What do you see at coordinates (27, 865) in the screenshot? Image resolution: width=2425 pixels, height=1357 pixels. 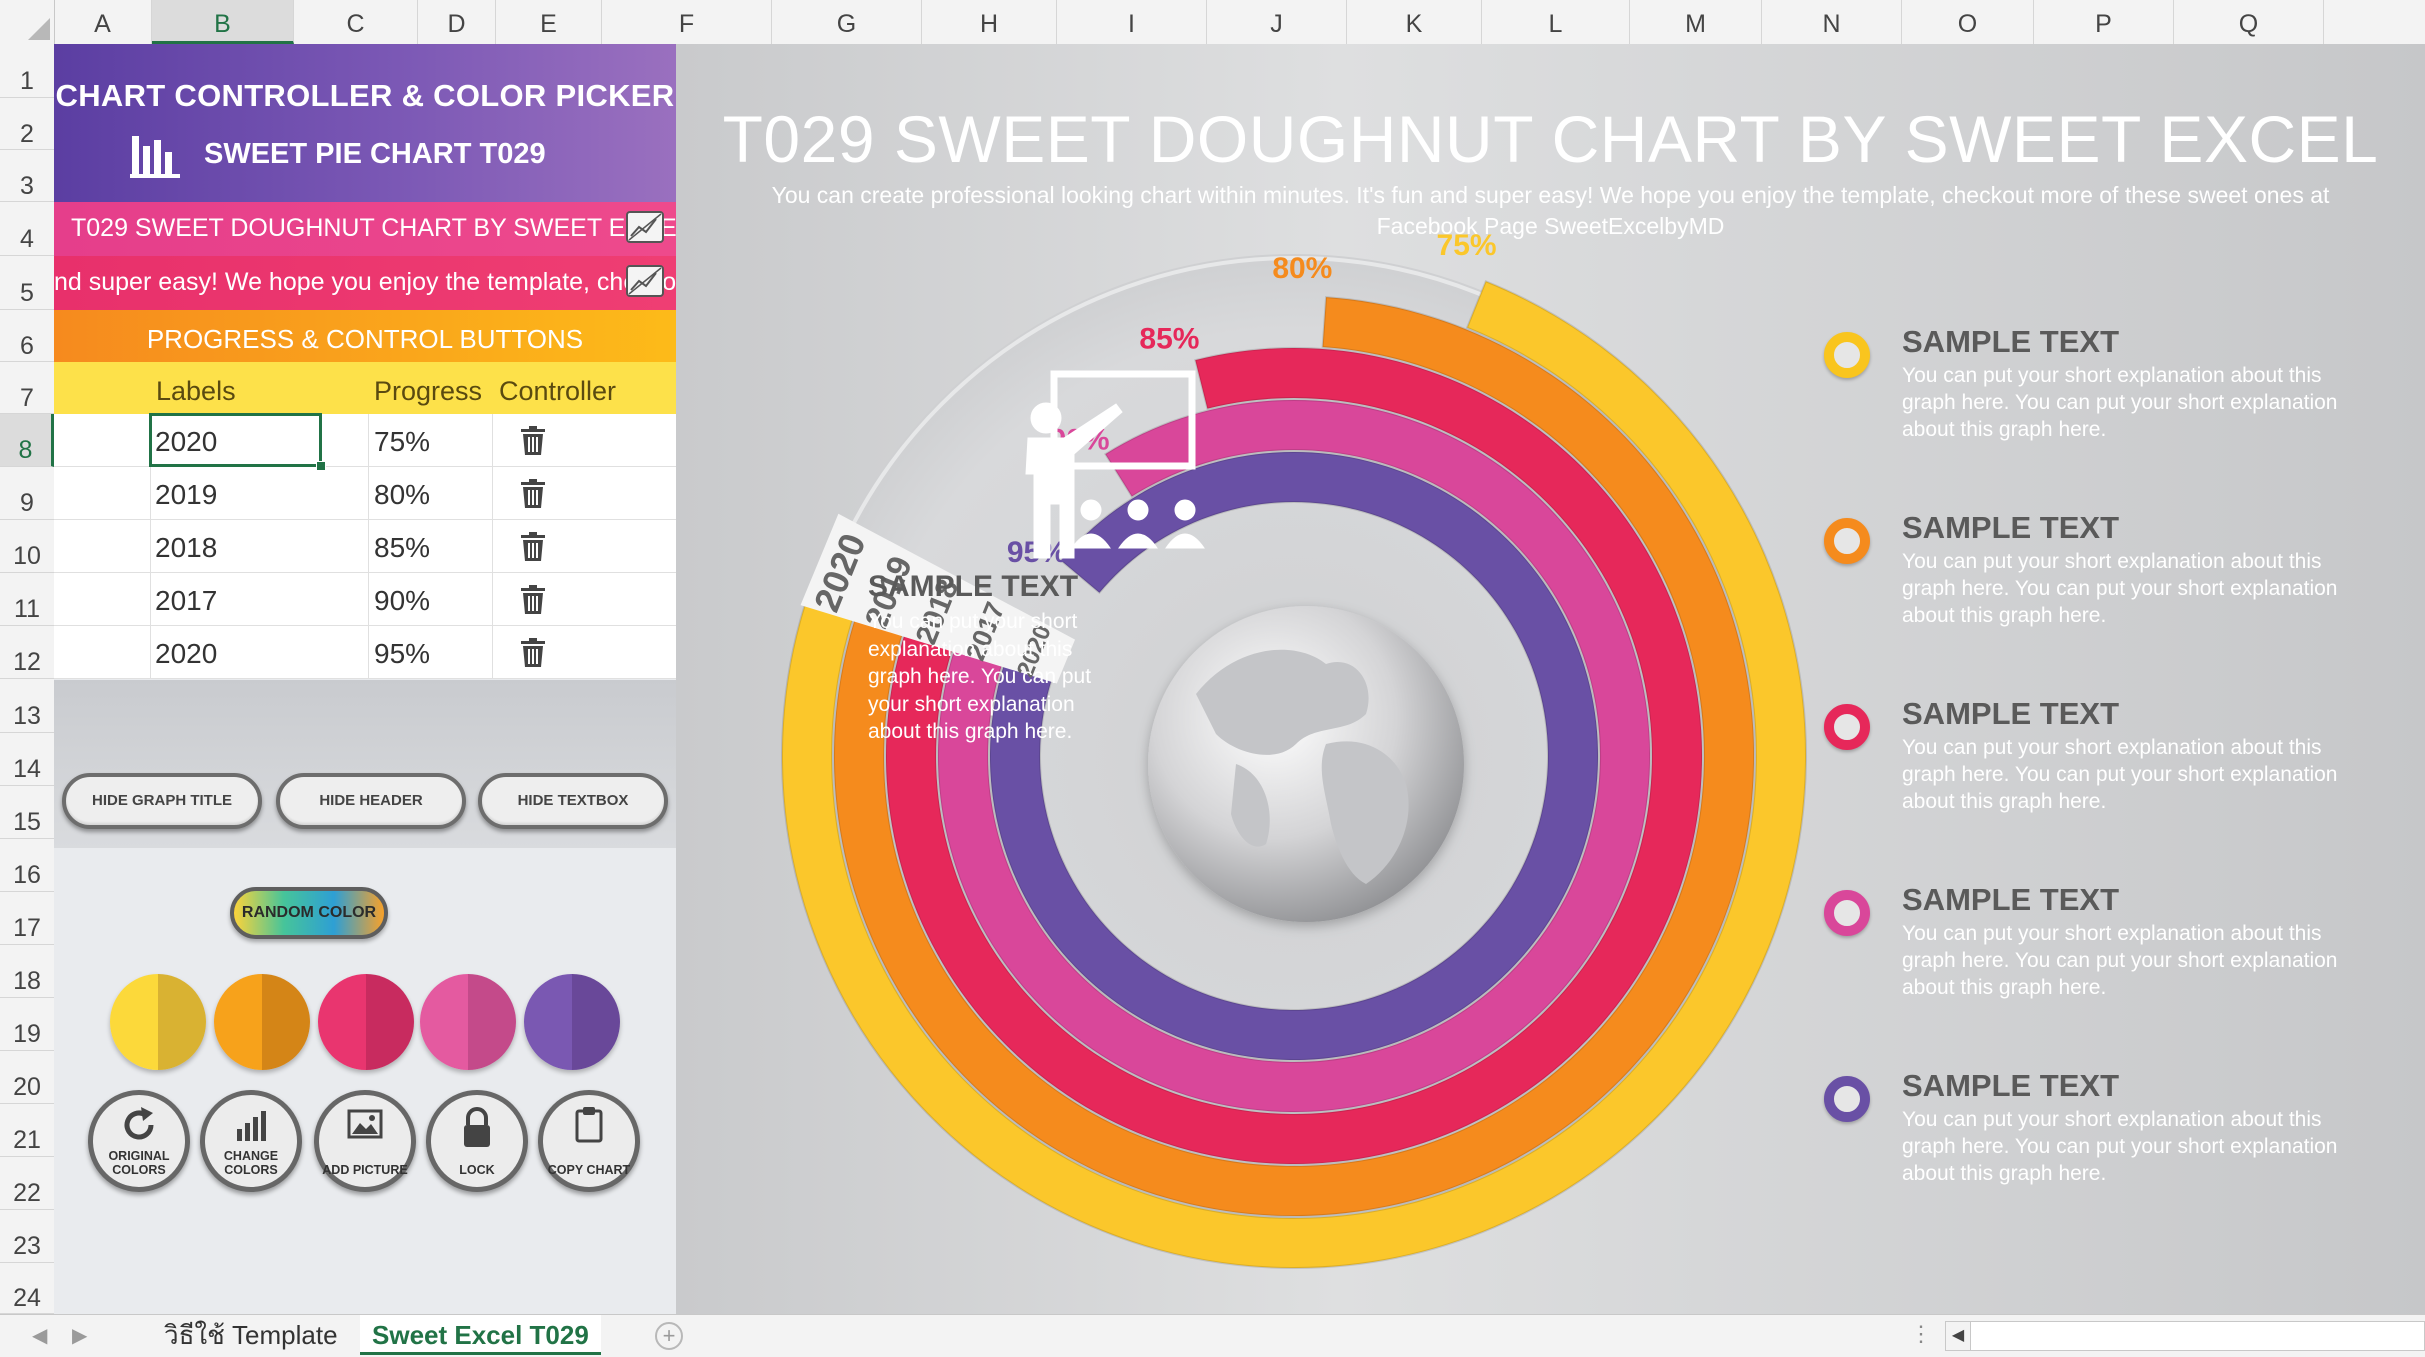 I see `row-header-16: 16` at bounding box center [27, 865].